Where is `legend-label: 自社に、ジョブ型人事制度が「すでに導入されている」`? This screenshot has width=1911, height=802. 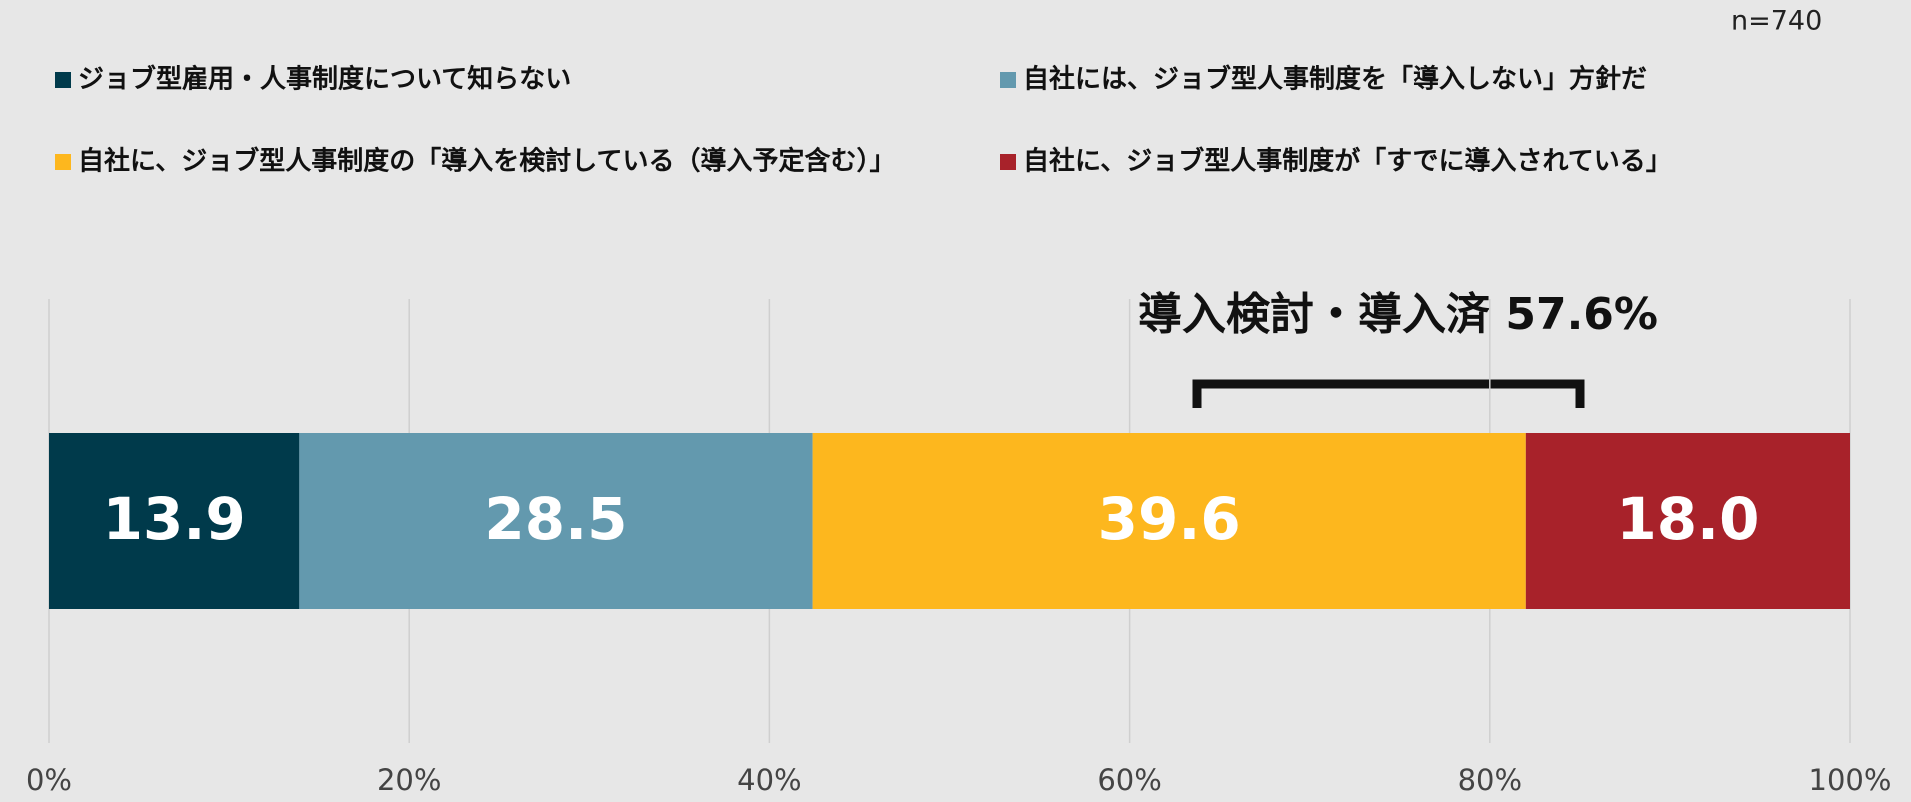
legend-label: 自社に、ジョブ型人事制度が「すでに導入されている」 is located at coordinates (1347, 161).